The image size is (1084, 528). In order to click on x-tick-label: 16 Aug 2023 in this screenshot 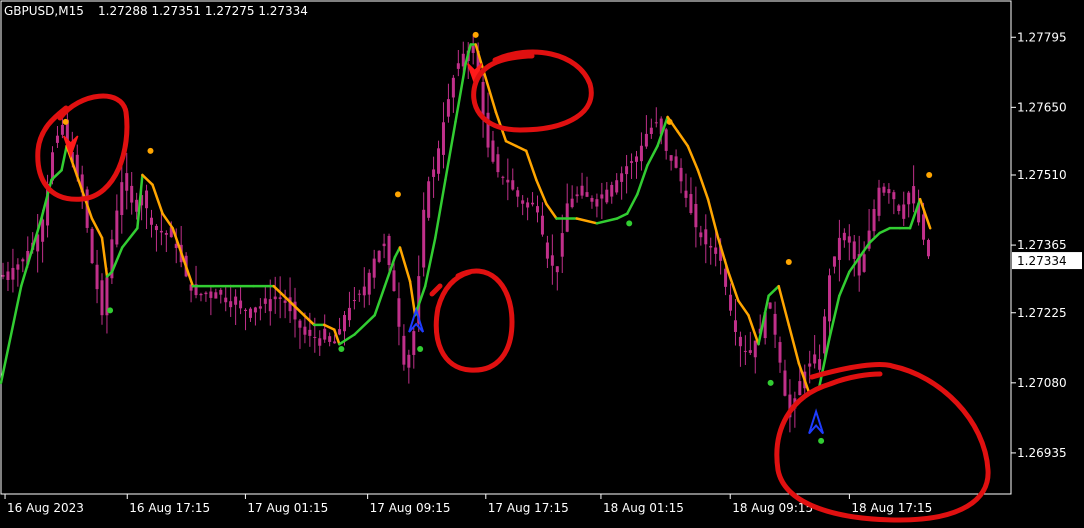, I will do `click(45, 508)`.